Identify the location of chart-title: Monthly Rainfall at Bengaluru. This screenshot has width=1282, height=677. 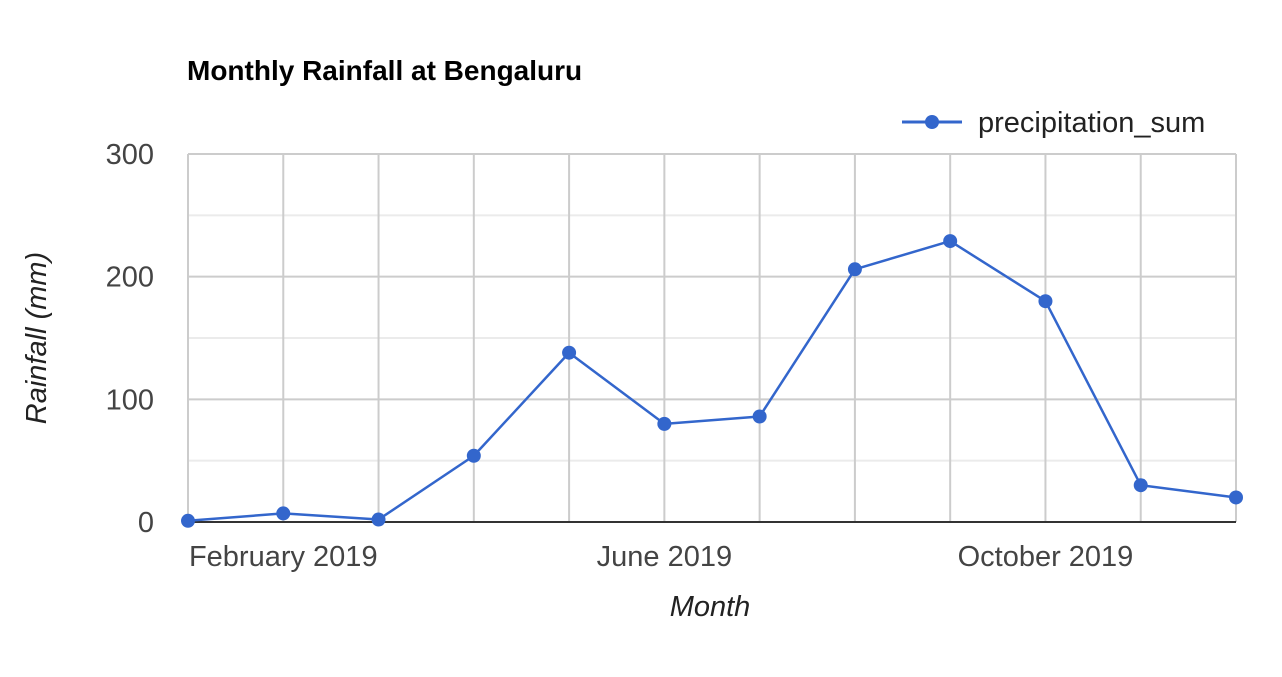
(384, 70).